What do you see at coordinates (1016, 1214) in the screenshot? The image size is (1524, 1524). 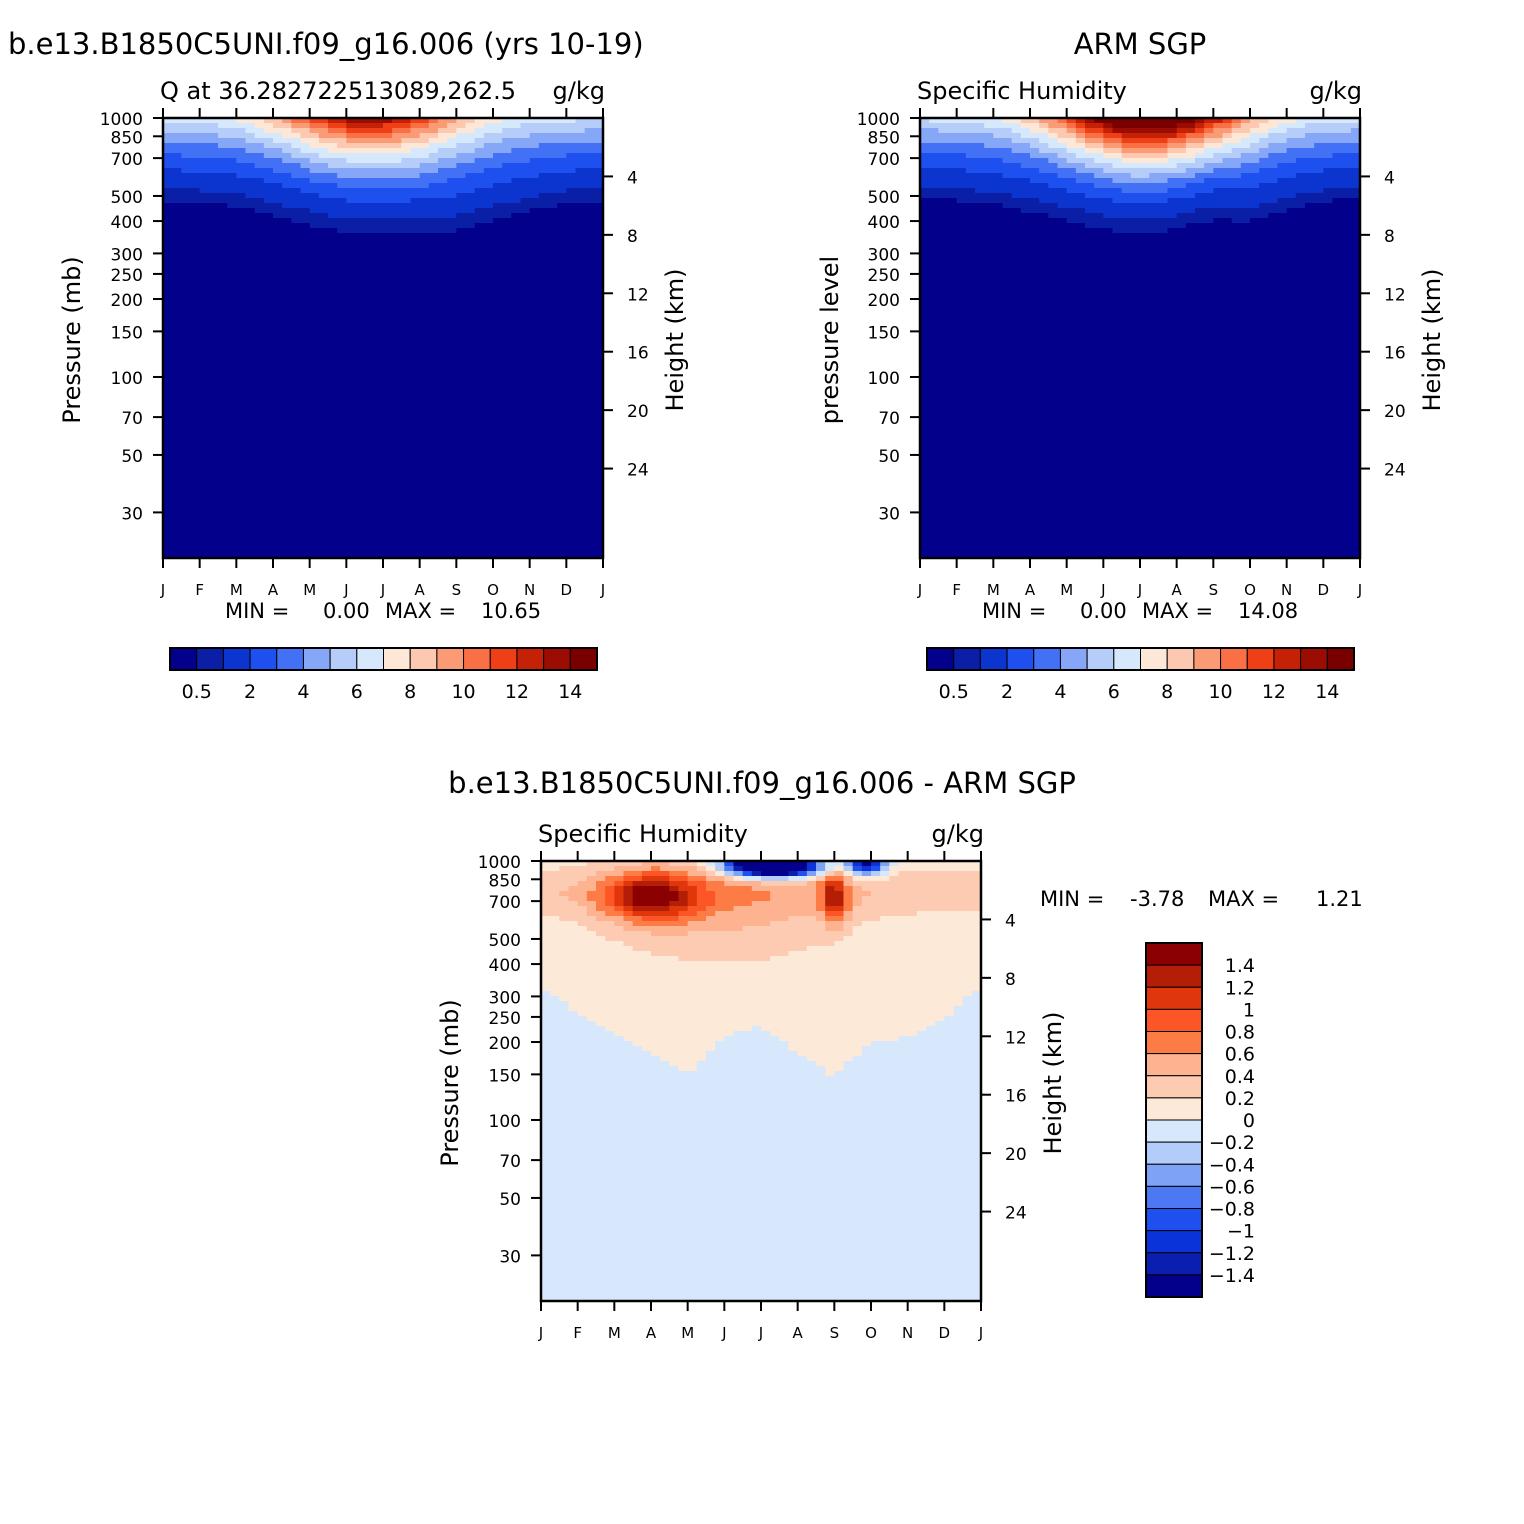 I see `difference-height-tick-label: 24` at bounding box center [1016, 1214].